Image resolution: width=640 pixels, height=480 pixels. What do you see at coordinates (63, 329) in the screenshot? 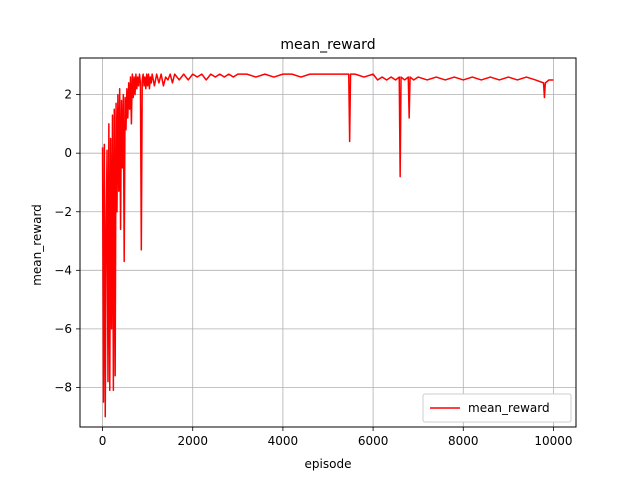
I see `y-tick-label: −6` at bounding box center [63, 329].